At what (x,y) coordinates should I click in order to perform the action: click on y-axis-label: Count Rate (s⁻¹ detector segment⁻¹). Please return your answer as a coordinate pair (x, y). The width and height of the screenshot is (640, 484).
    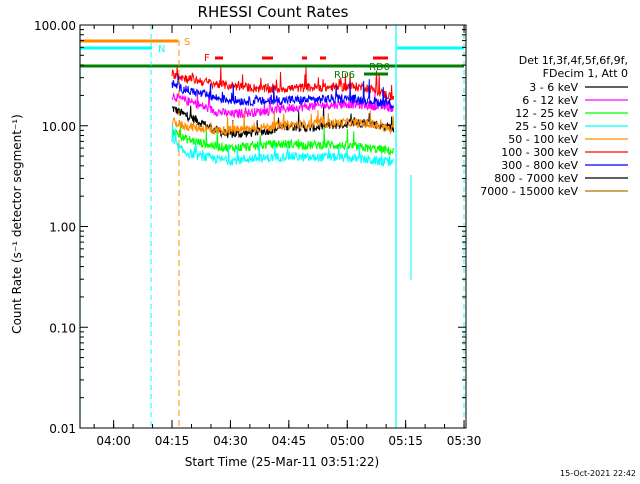
    Looking at the image, I should click on (17, 224).